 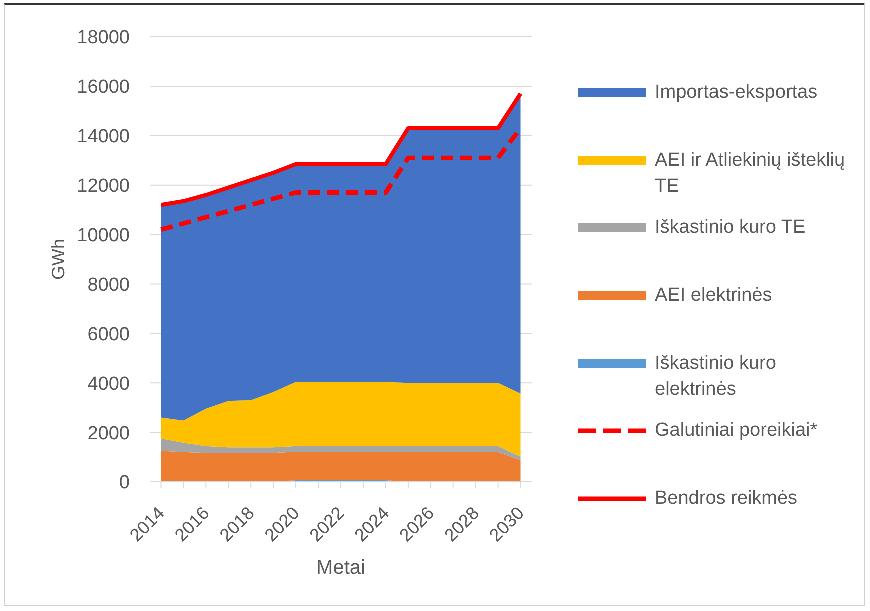 I want to click on legend-label: Importas-eksportas, so click(x=737, y=93).